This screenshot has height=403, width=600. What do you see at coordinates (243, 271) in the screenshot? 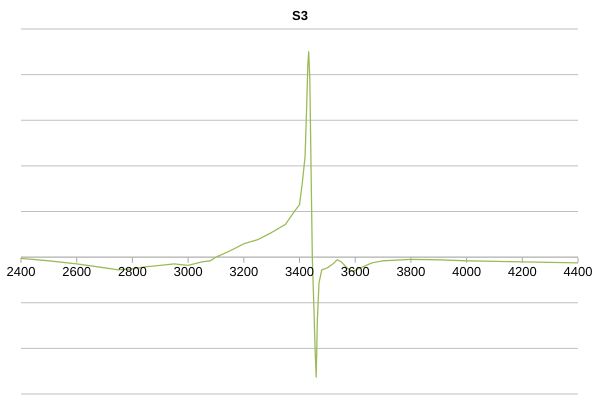
I see `x-tick-label: 3200` at bounding box center [243, 271].